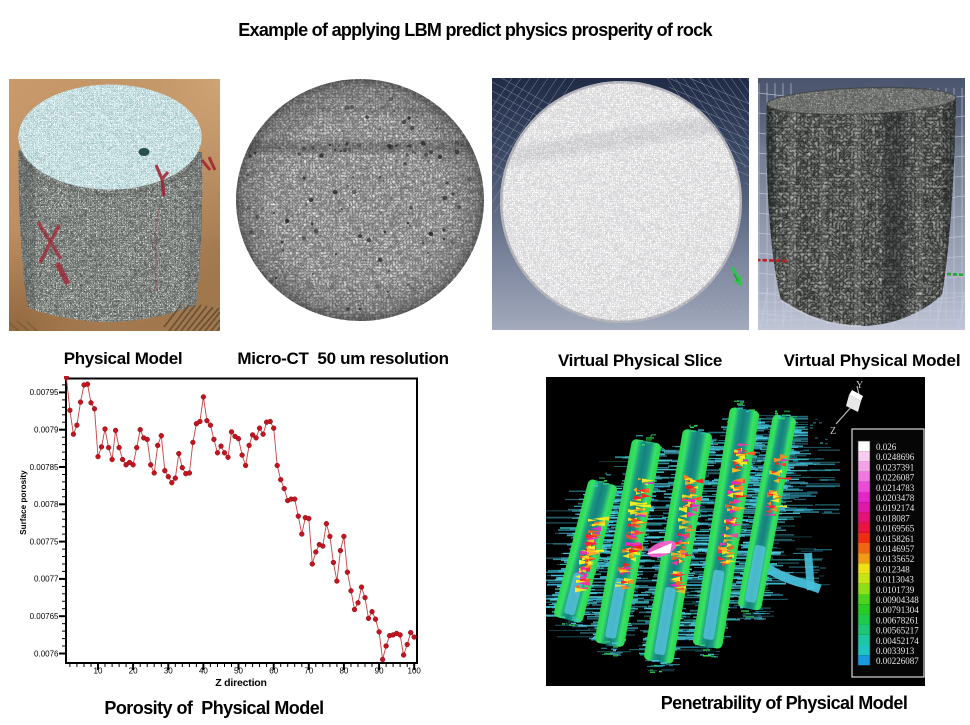 Image resolution: width=970 pixels, height=725 pixels. What do you see at coordinates (895, 590) in the screenshot?
I see `svg-text: 0.0101739` at bounding box center [895, 590].